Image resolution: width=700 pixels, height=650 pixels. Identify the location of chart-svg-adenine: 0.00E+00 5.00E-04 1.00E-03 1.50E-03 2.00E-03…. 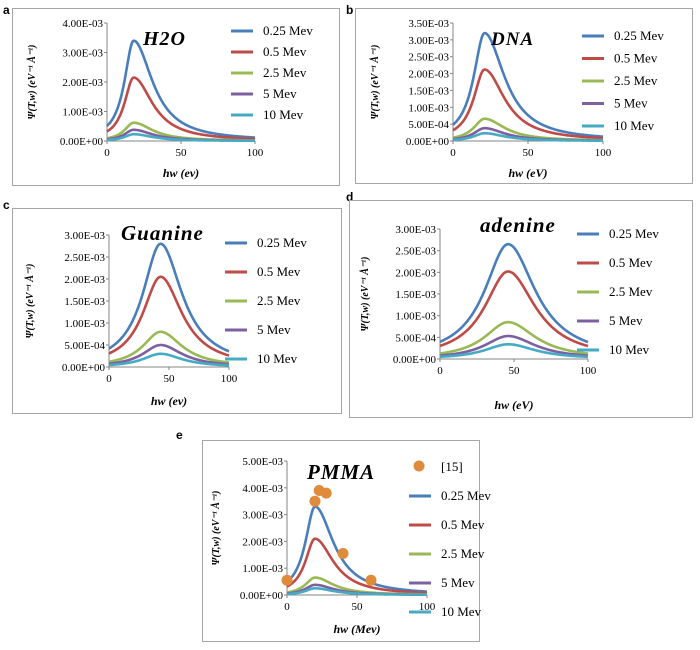
(509, 312).